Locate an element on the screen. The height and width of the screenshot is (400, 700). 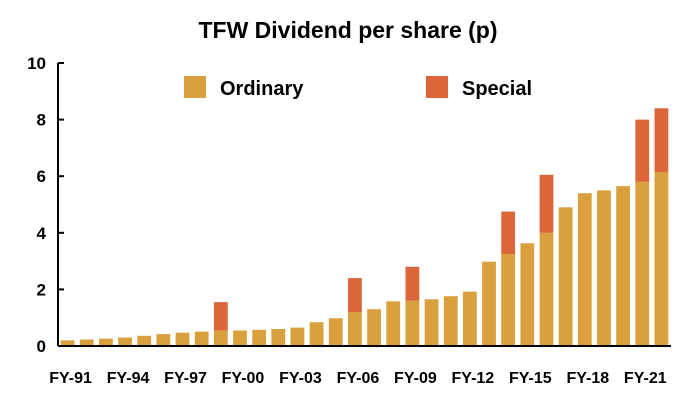
y-tick-label: 4 is located at coordinates (42, 233).